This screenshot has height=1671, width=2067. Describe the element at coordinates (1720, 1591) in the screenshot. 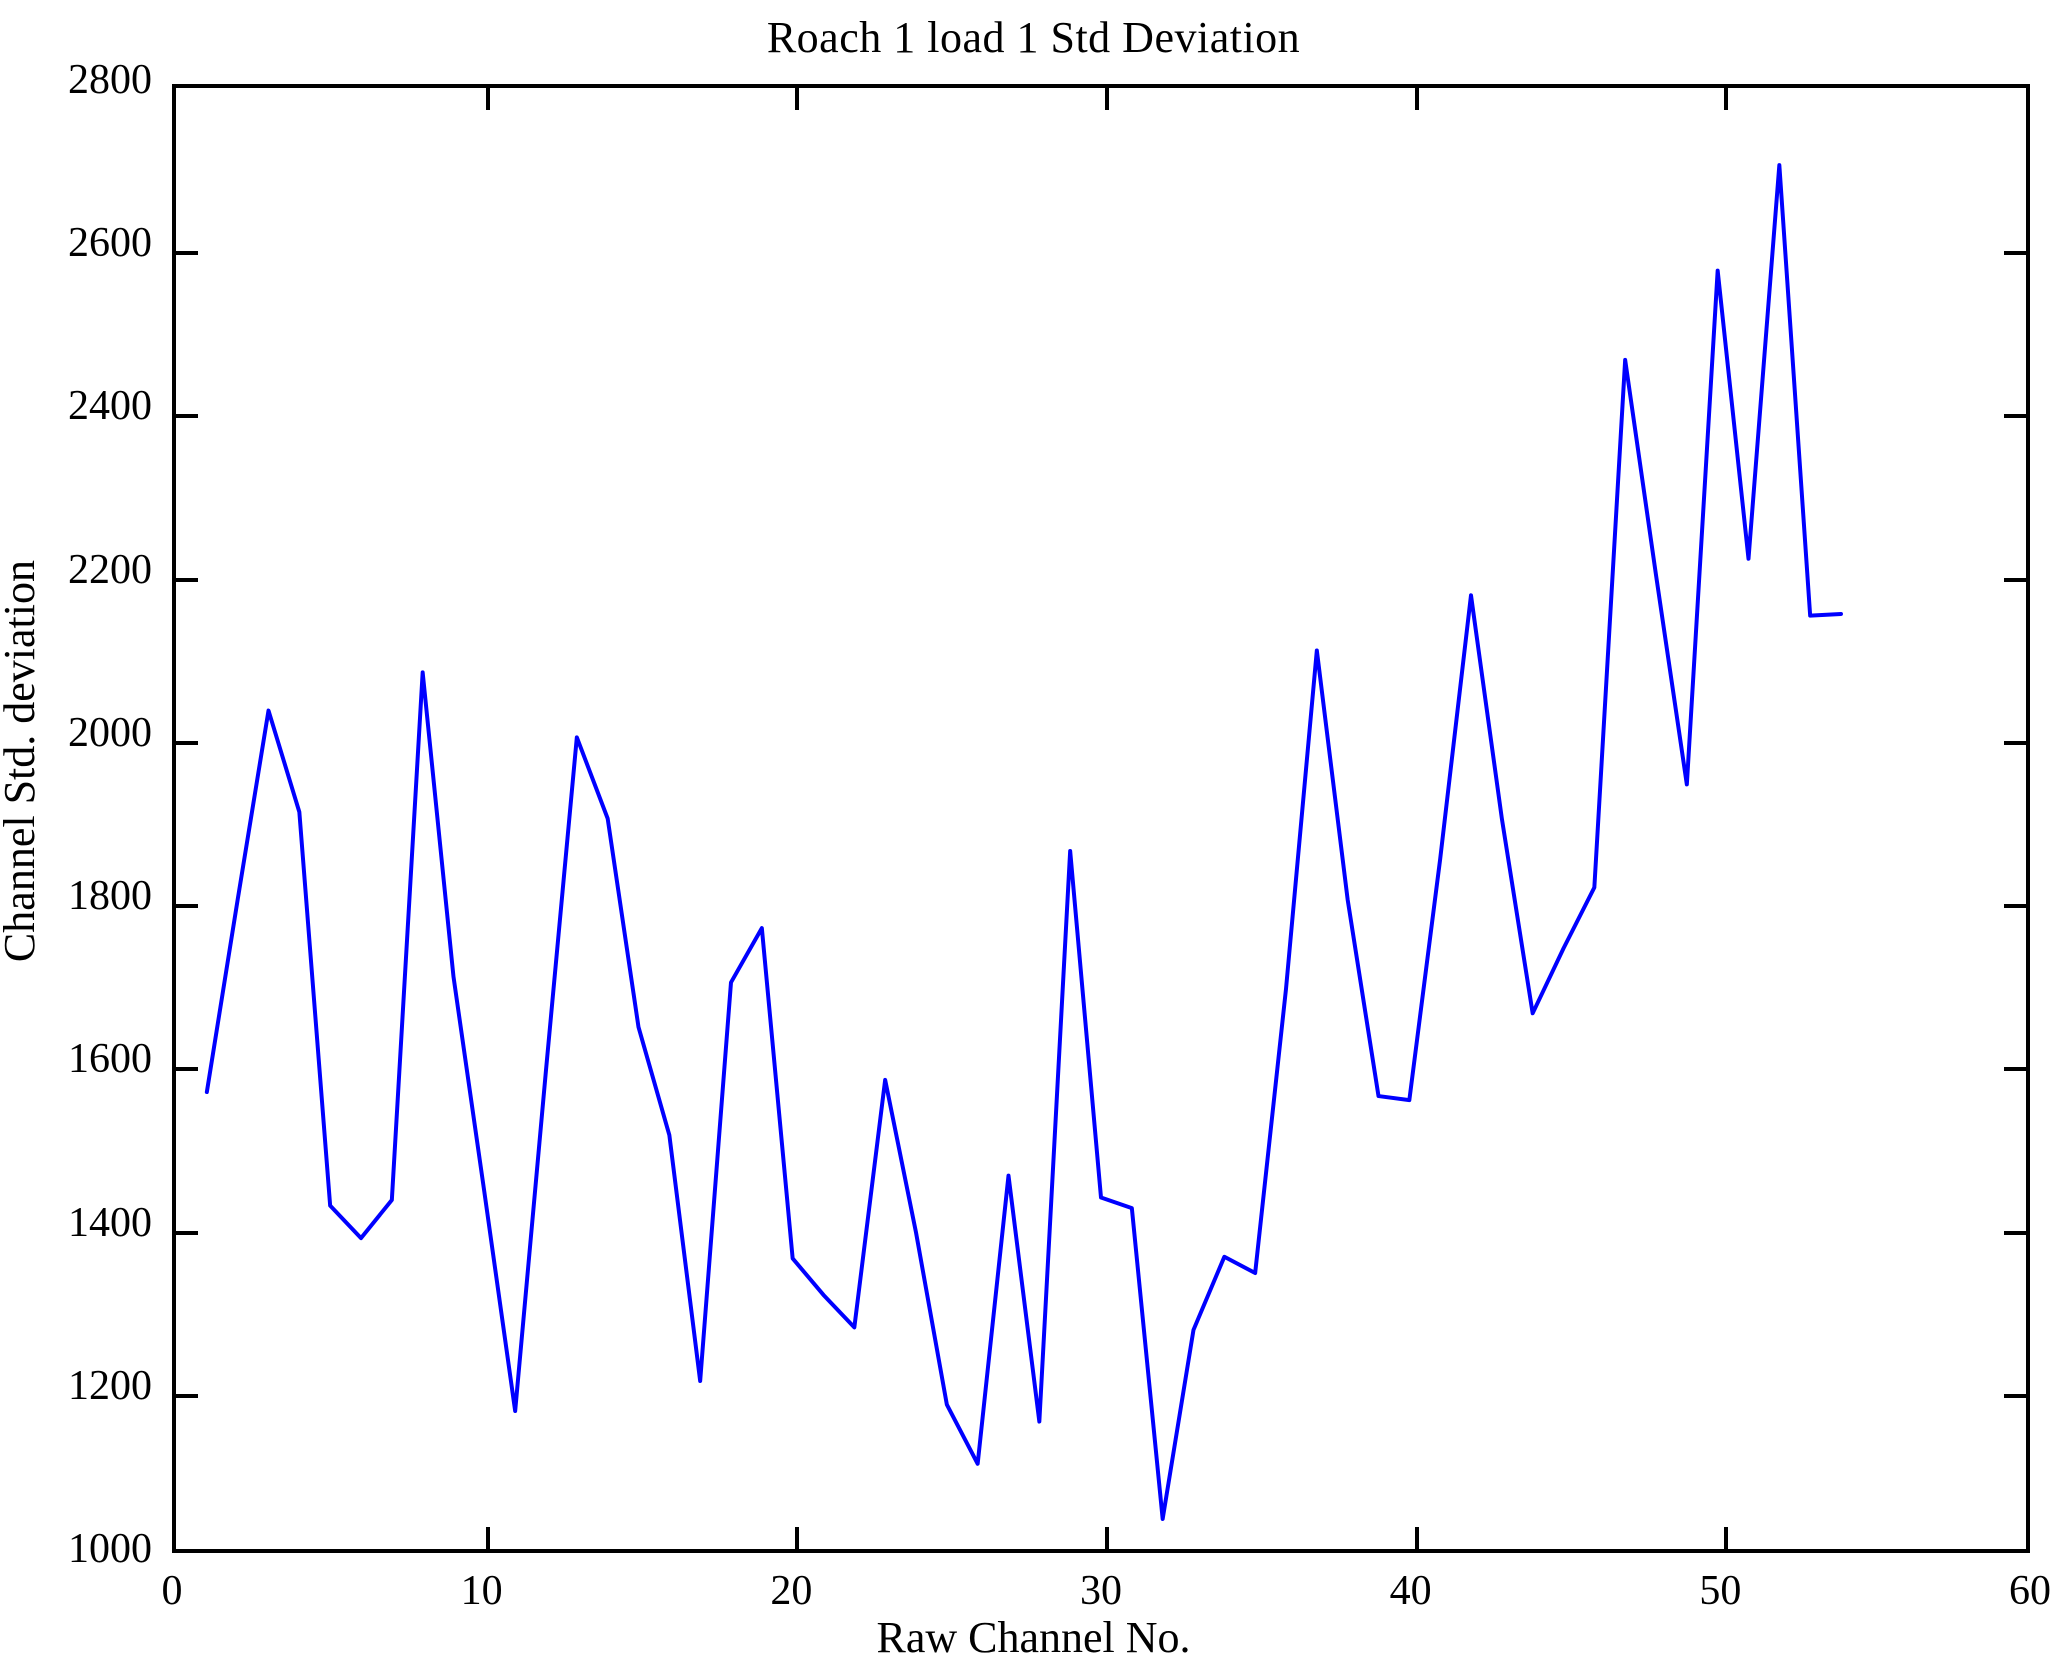

I see `x-axis-tick-label: 50` at that location.